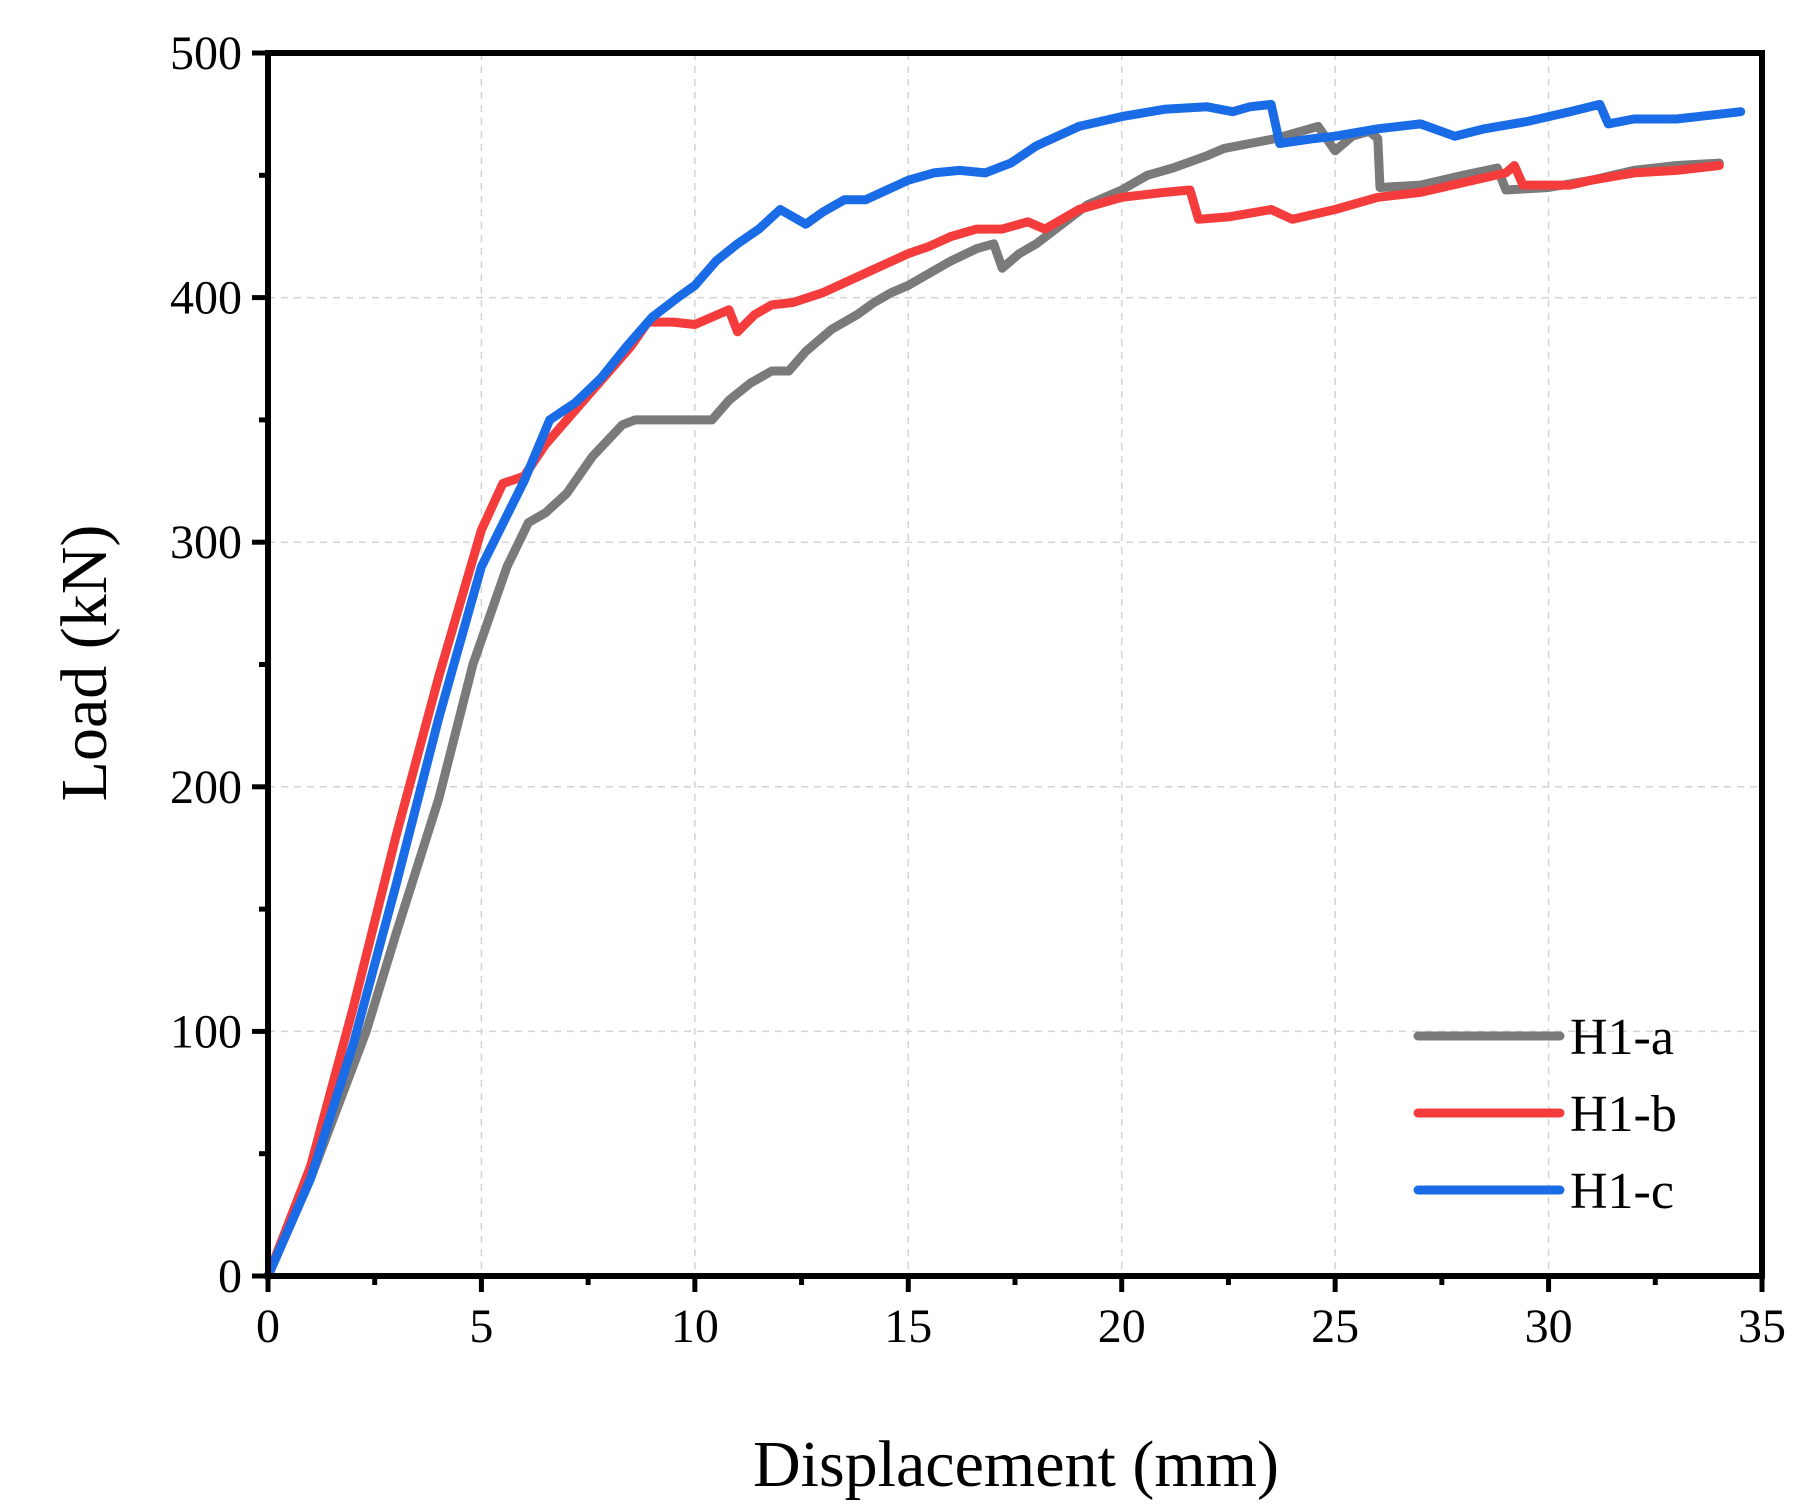 Image resolution: width=1820 pixels, height=1510 pixels. I want to click on legend: H1-a H1-b H1-c, so click(1545, 1114).